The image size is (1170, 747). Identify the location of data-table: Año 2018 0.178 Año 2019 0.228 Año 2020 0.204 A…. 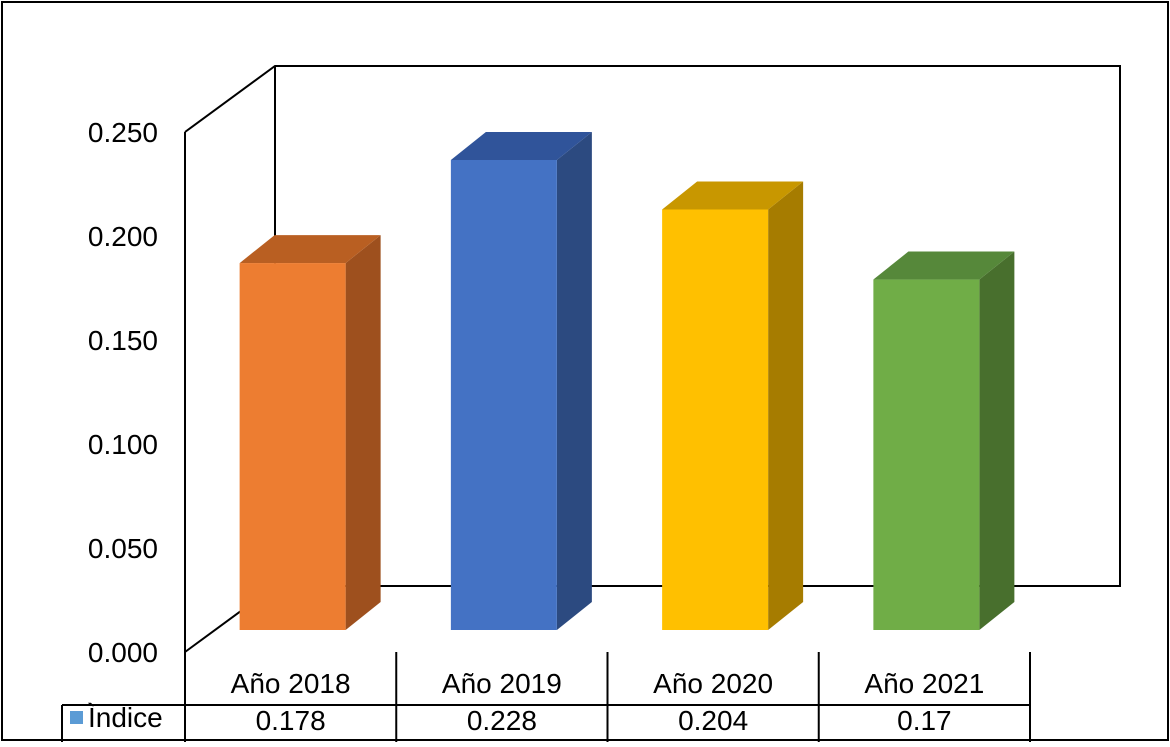
(546, 697).